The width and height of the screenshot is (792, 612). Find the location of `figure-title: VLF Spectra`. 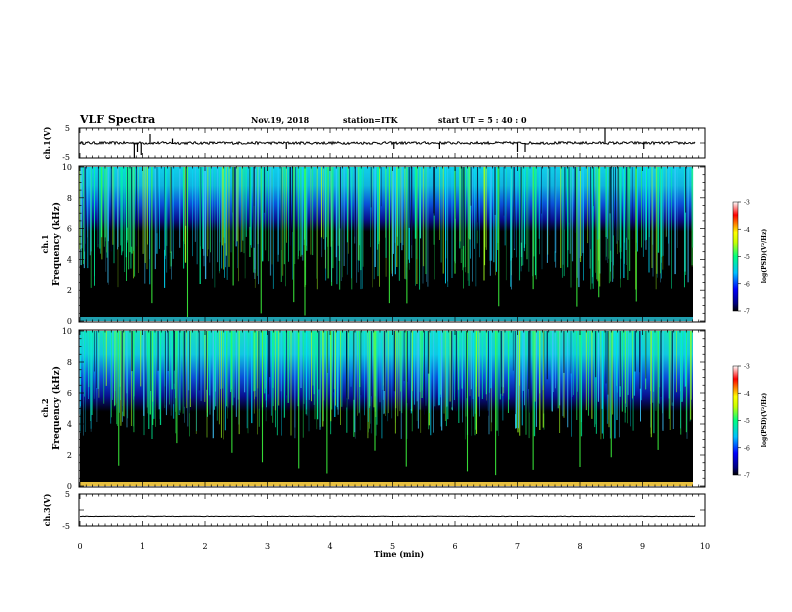

figure-title: VLF Spectra is located at coordinates (117, 119).